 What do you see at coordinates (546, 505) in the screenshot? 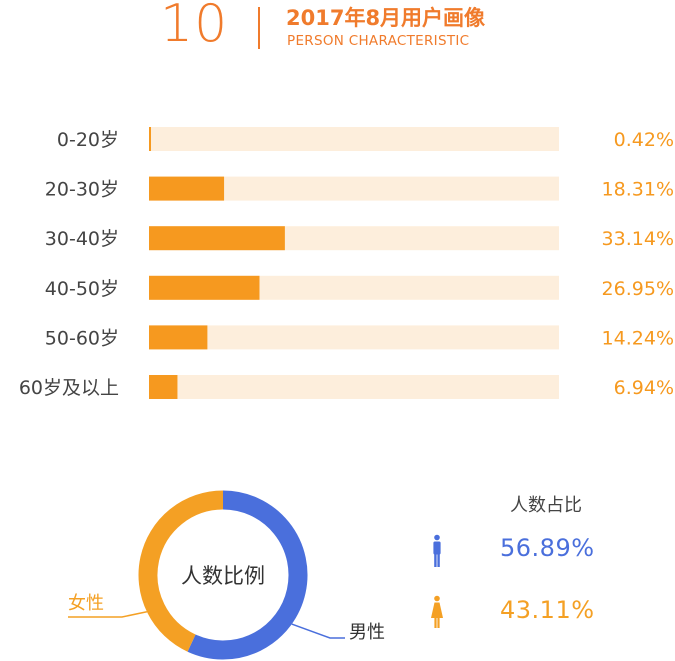
I see `gender-legend-title: 人数占比` at bounding box center [546, 505].